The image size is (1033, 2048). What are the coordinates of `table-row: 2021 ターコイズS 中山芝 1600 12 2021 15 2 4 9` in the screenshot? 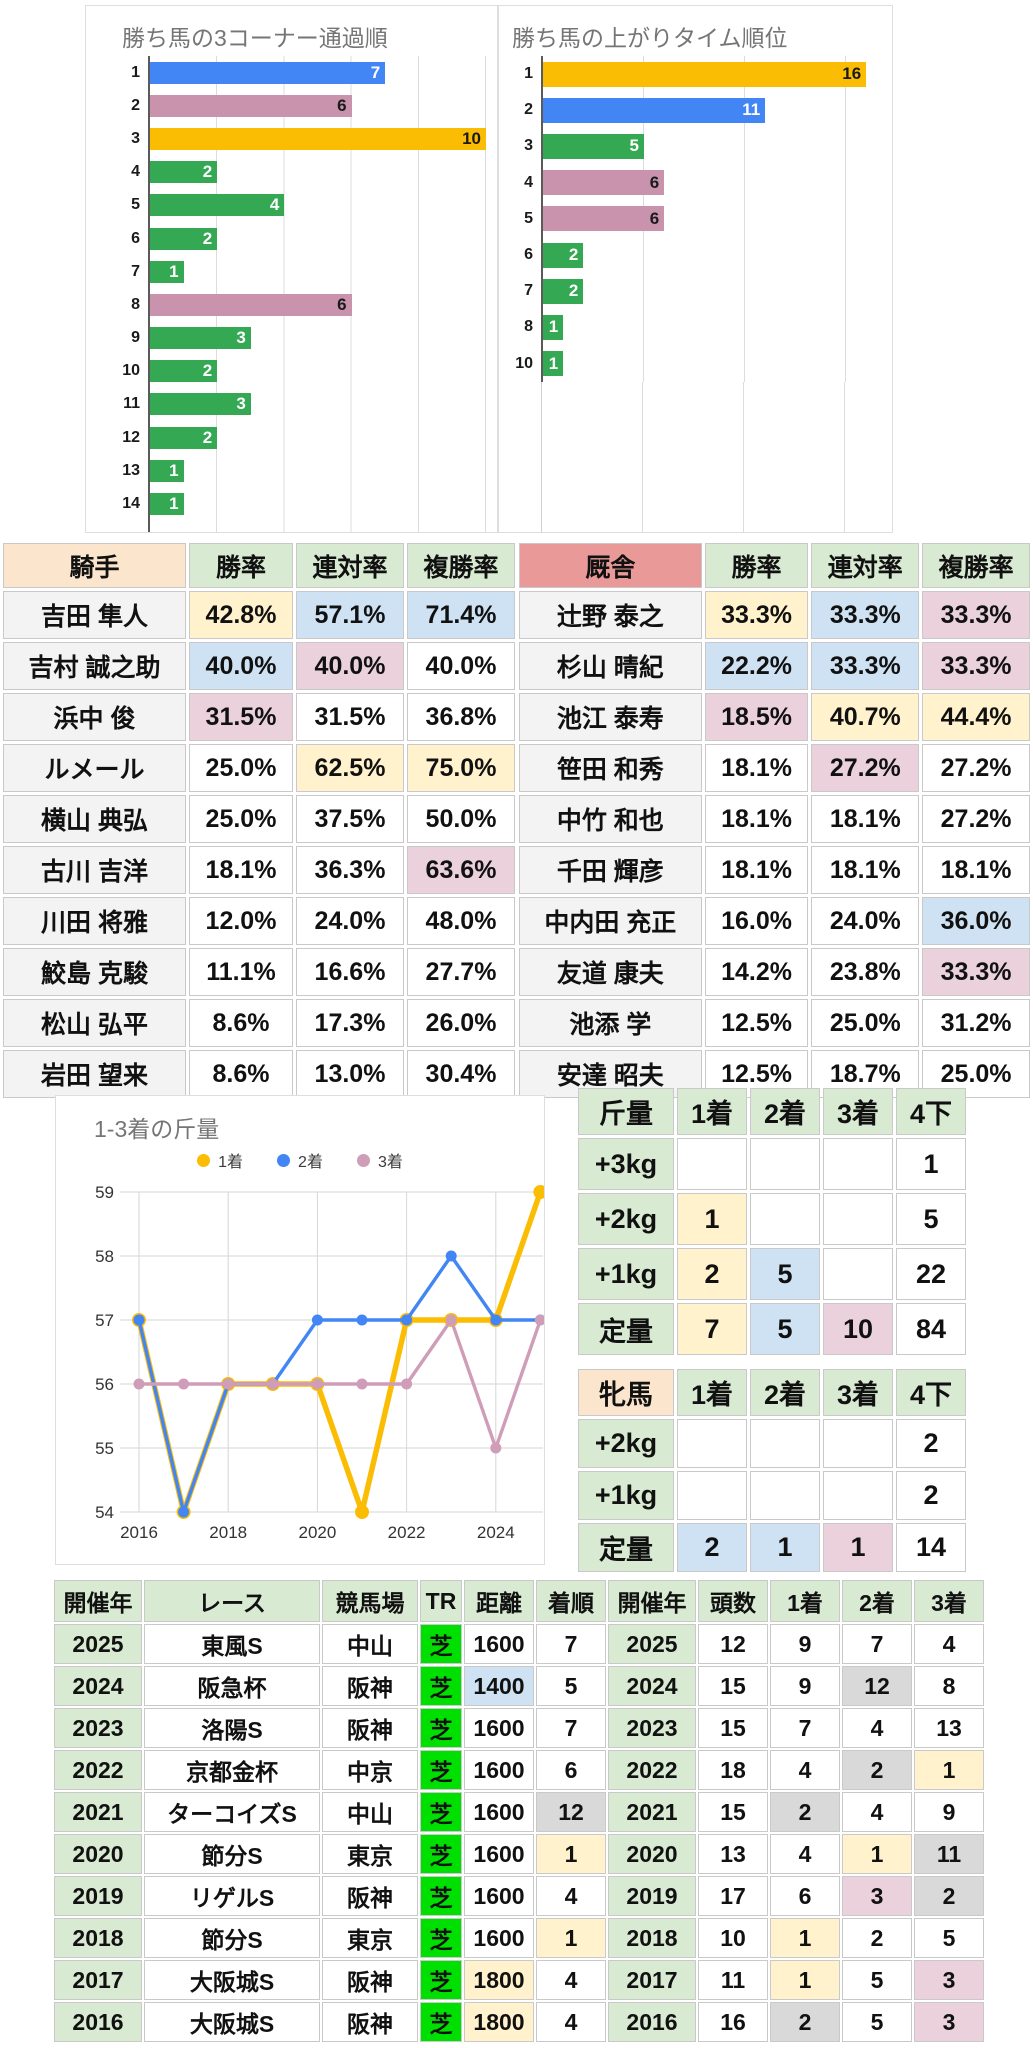 It's located at (519, 1812).